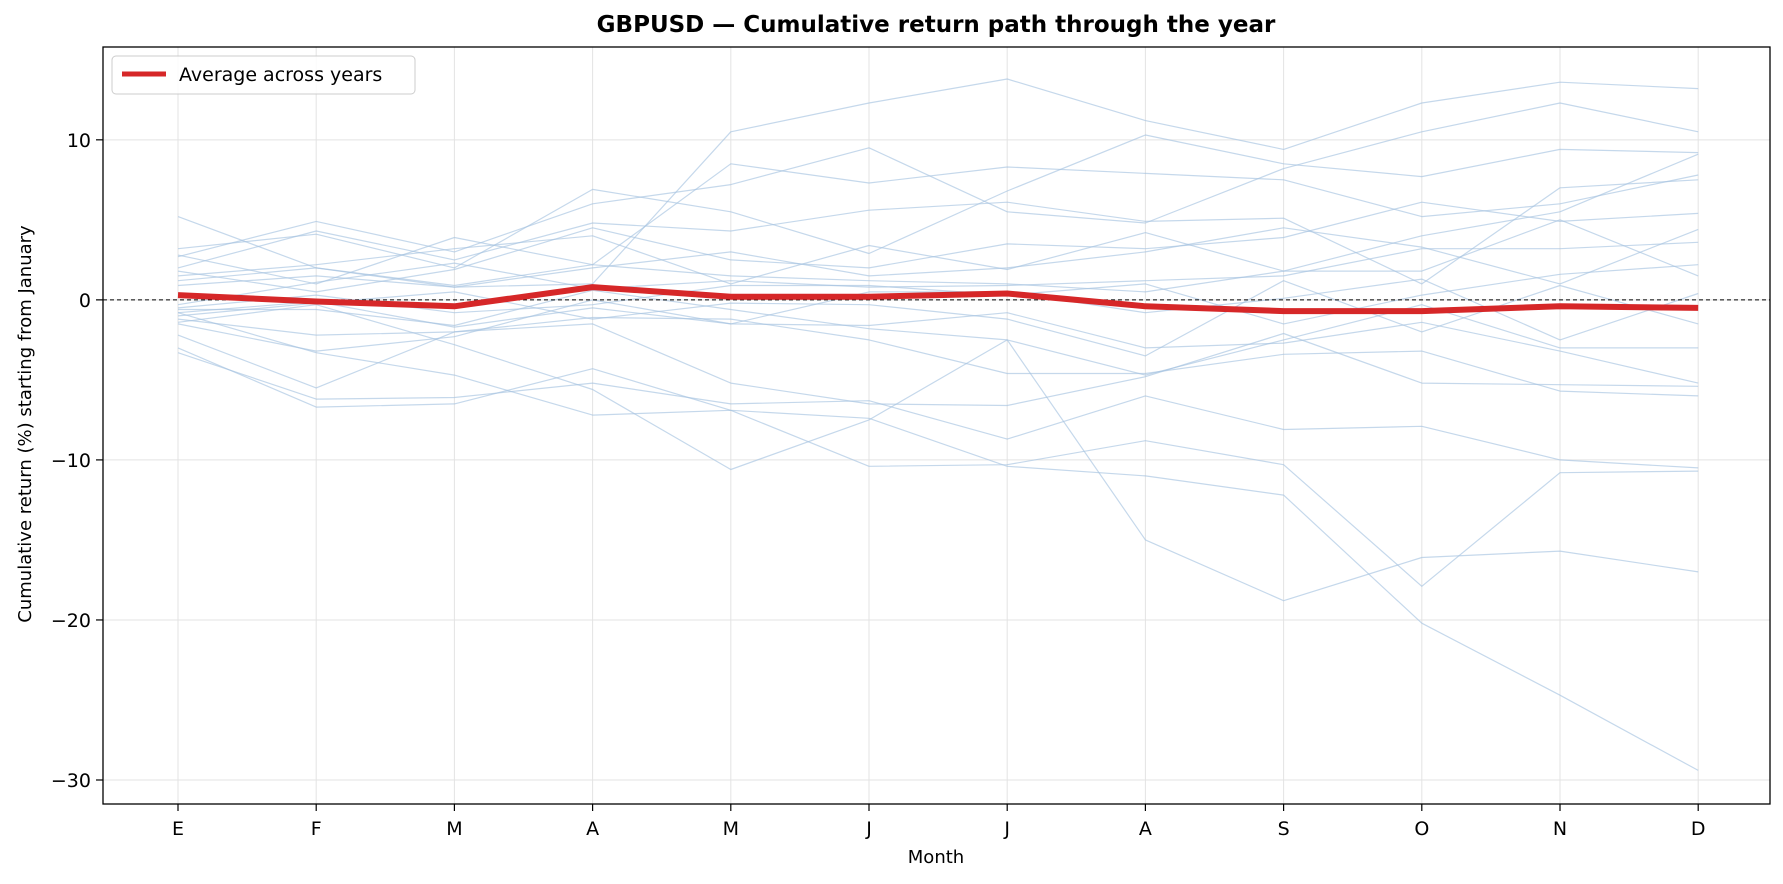 The image size is (1783, 884). I want to click on legend-box, so click(263, 75).